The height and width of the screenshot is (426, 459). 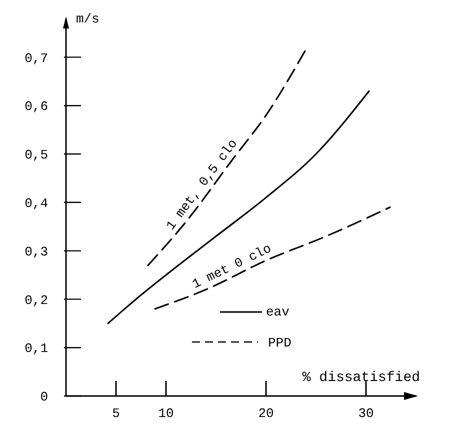 I want to click on y-tick-label: 0,2, so click(x=36, y=300).